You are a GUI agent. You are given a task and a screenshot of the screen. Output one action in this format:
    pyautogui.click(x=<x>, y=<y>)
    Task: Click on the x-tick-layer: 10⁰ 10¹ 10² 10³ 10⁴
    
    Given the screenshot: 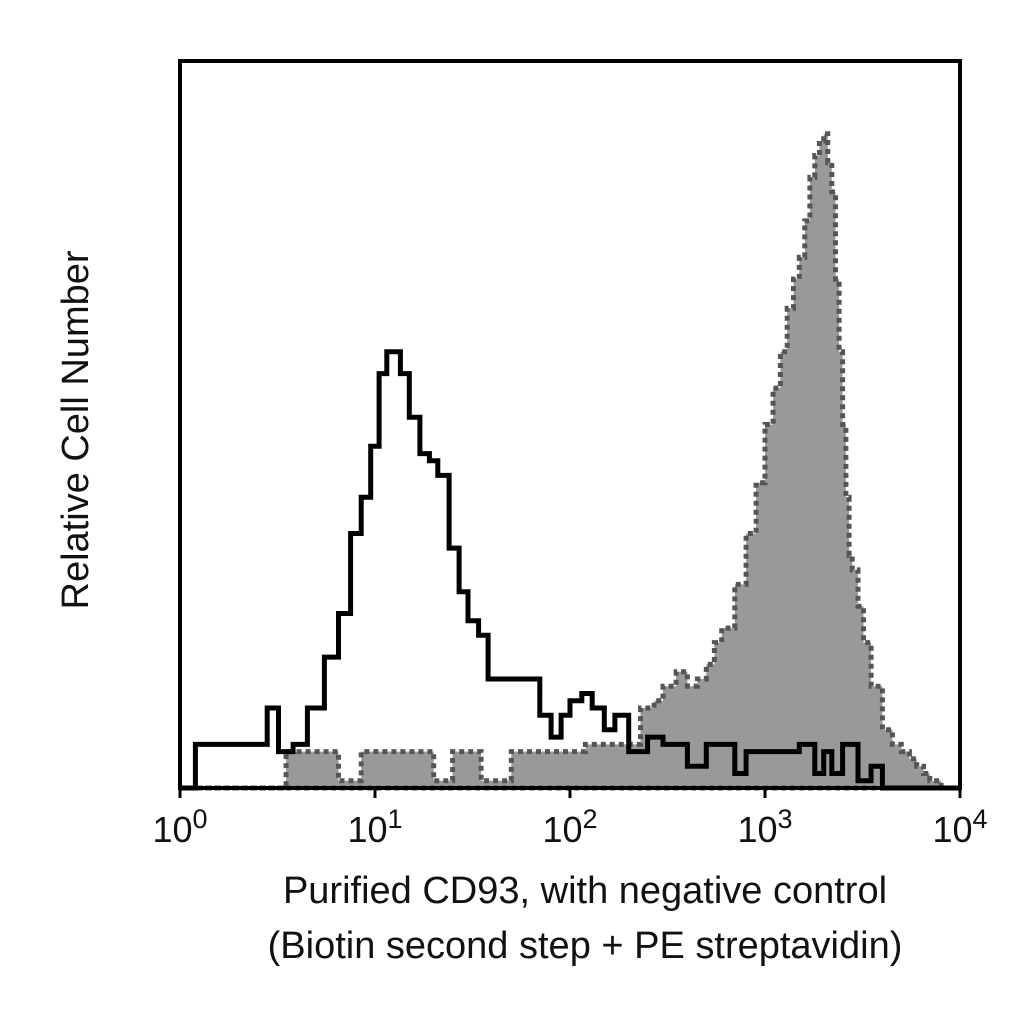 What is the action you would take?
    pyautogui.click(x=570, y=819)
    